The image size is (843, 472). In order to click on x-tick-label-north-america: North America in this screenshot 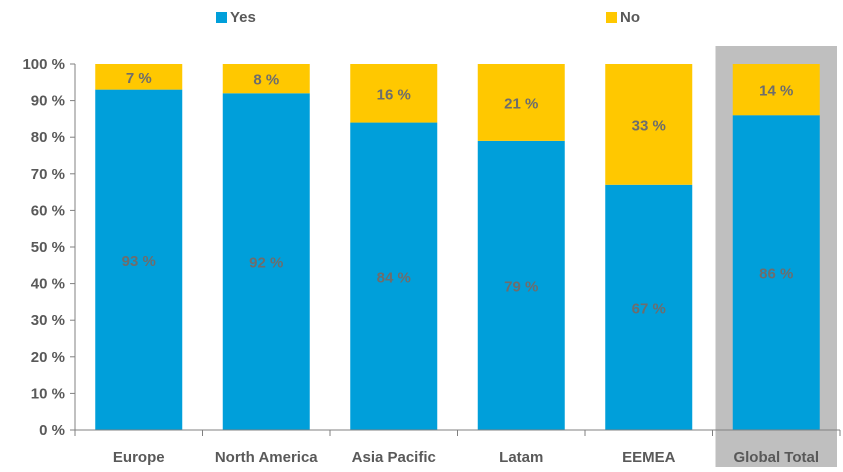, I will do `click(266, 457)`.